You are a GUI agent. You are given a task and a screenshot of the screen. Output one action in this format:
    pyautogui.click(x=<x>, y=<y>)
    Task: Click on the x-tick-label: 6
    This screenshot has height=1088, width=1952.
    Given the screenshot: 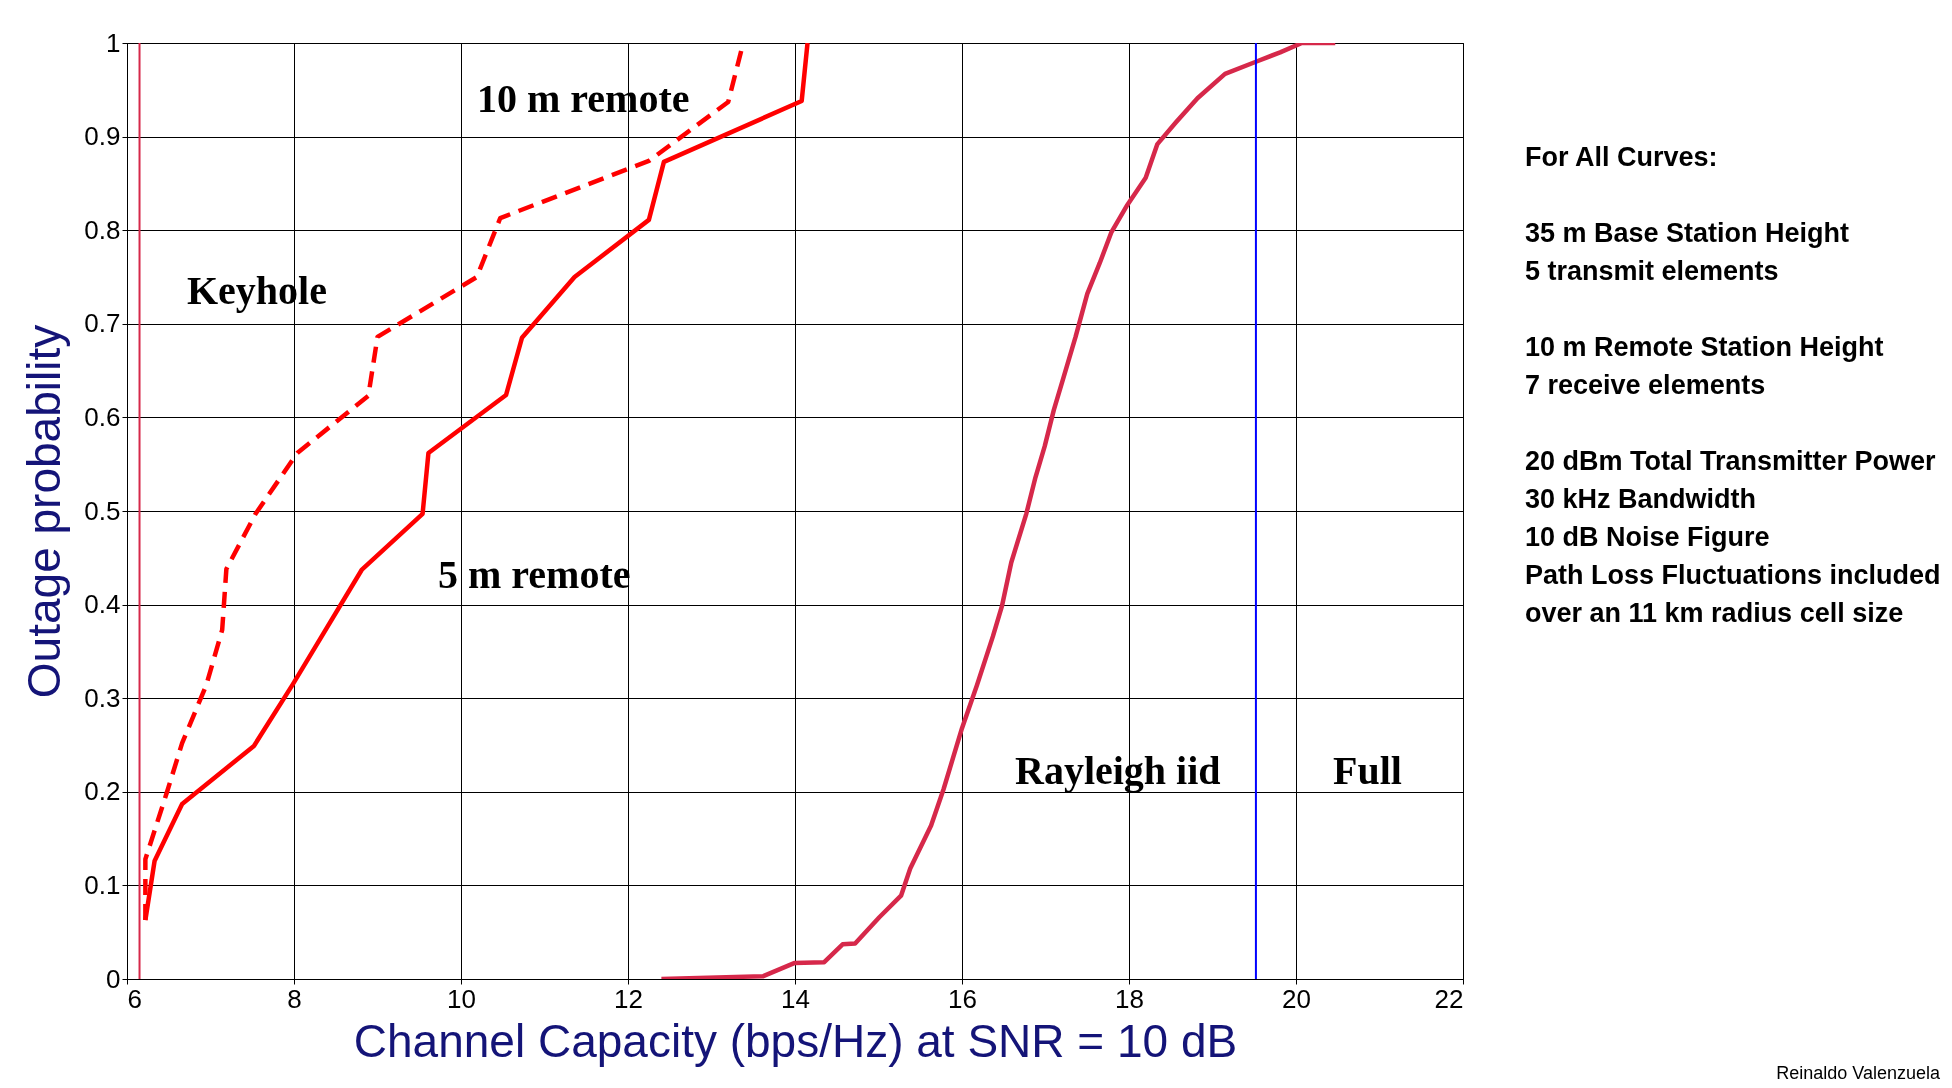 What is the action you would take?
    pyautogui.click(x=134, y=998)
    